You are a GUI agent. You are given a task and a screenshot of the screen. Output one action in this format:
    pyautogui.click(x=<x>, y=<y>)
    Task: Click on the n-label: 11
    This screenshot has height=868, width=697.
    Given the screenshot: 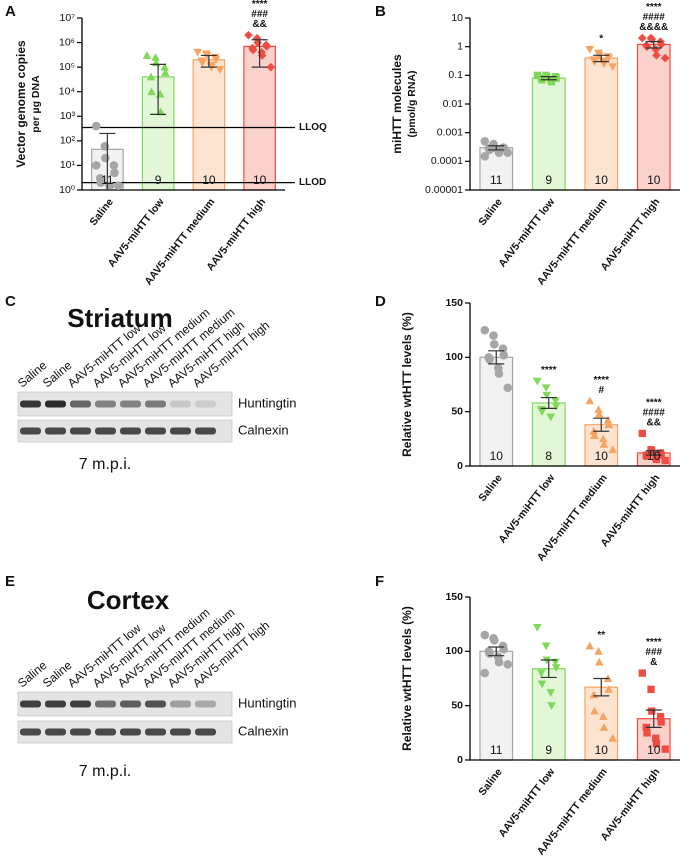 What is the action you would take?
    pyautogui.click(x=496, y=180)
    